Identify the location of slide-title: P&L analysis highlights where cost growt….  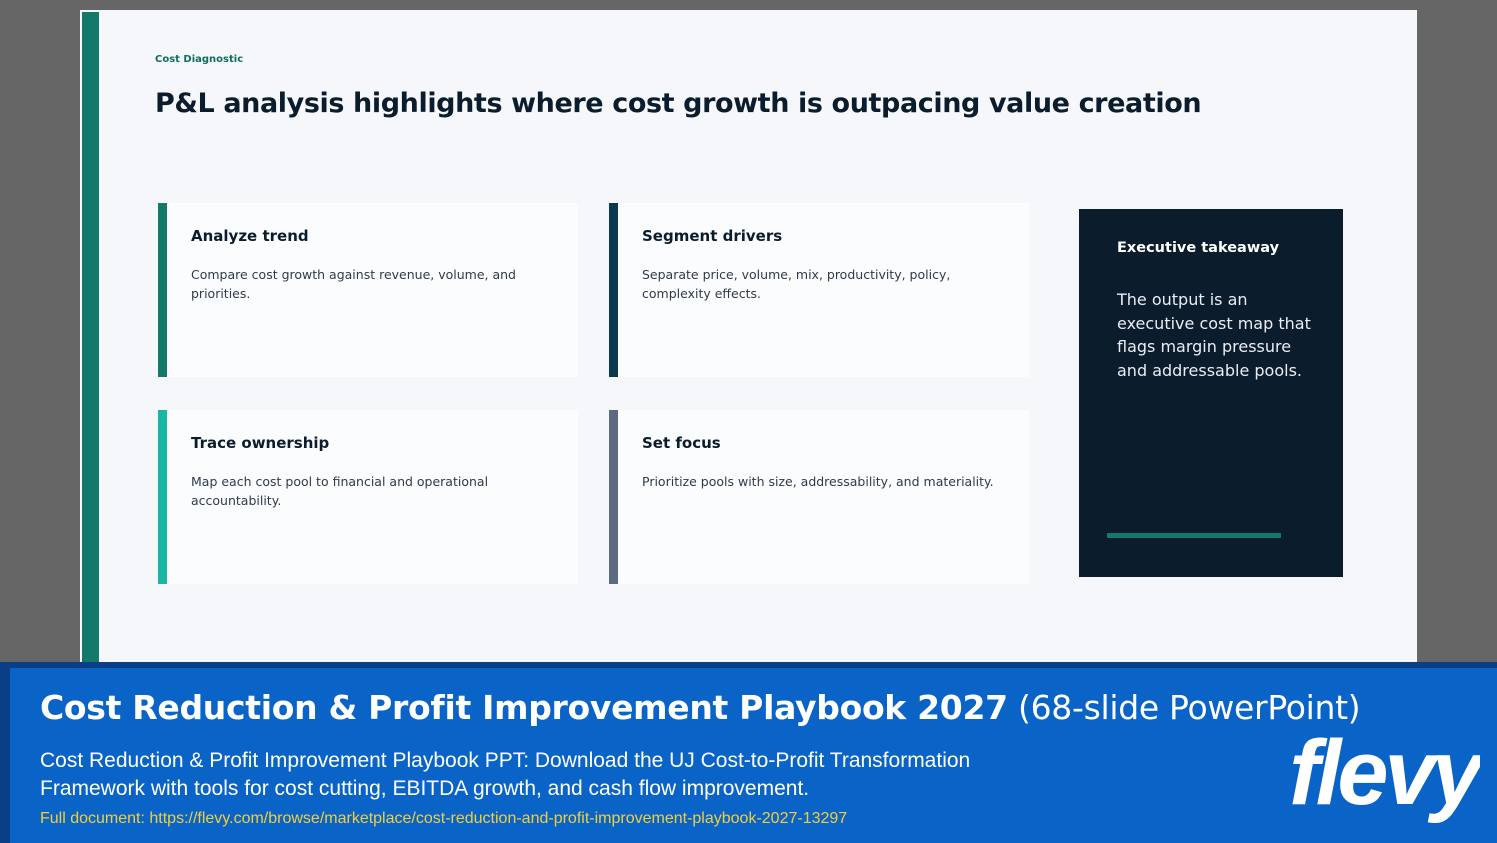
(678, 103).